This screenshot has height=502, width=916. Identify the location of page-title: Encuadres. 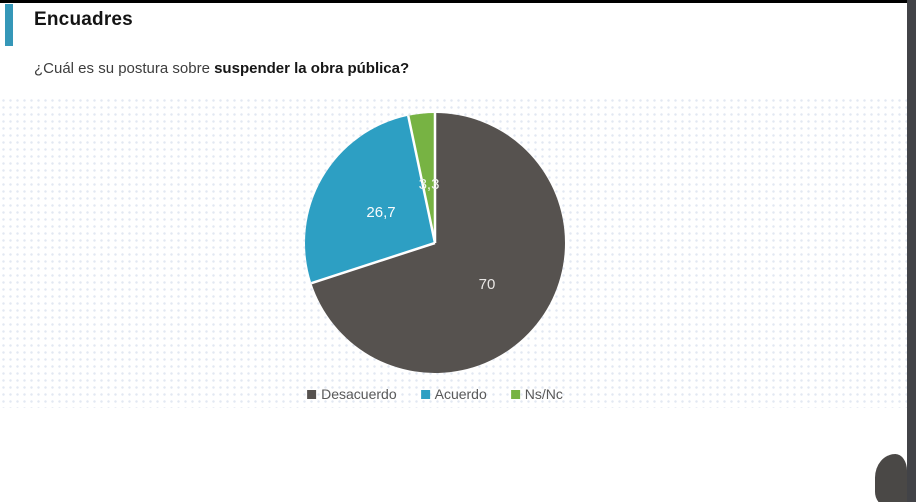
(83, 19).